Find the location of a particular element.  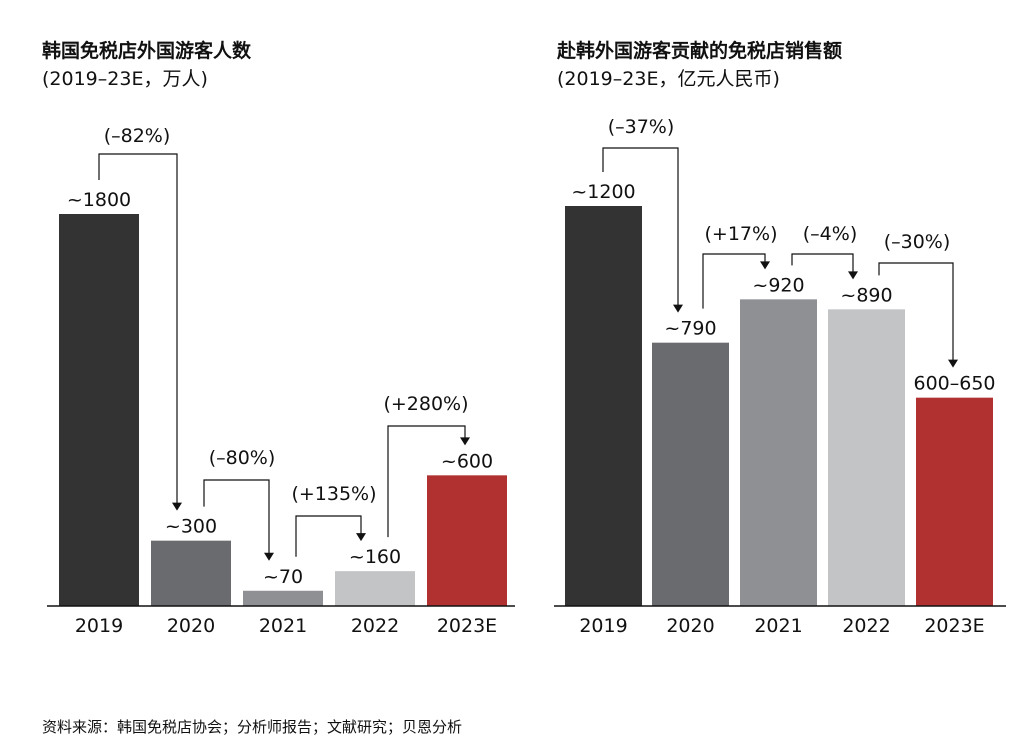

change-label: (+17%) is located at coordinates (741, 234).